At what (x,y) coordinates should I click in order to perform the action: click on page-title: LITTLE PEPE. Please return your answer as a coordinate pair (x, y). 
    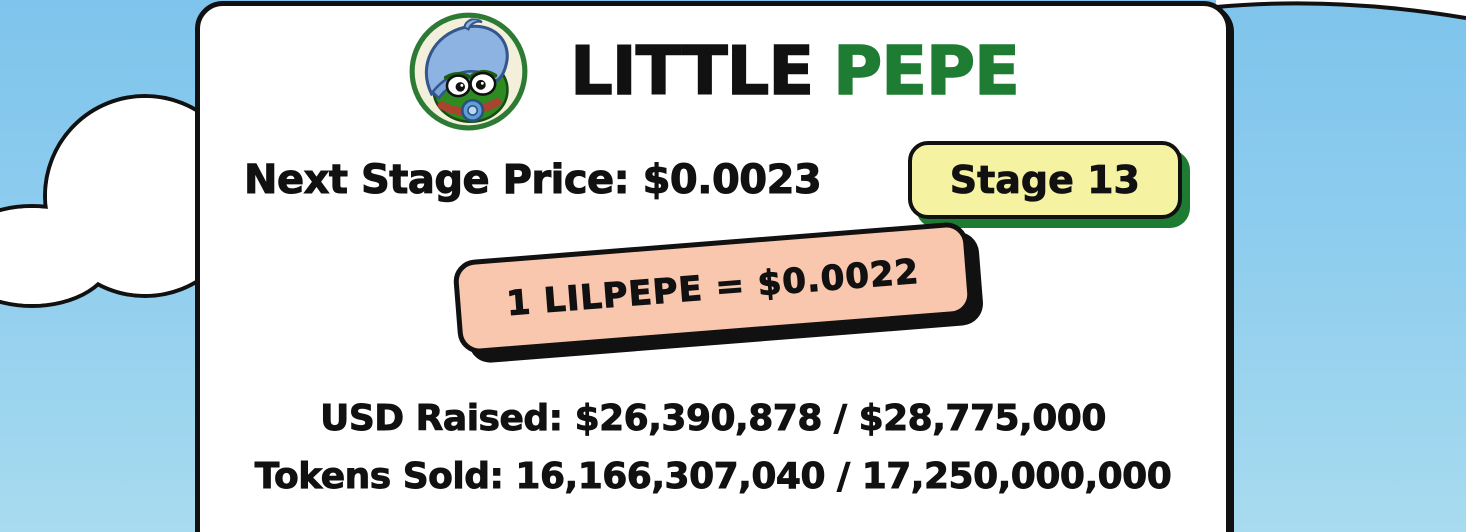
    Looking at the image, I should click on (794, 71).